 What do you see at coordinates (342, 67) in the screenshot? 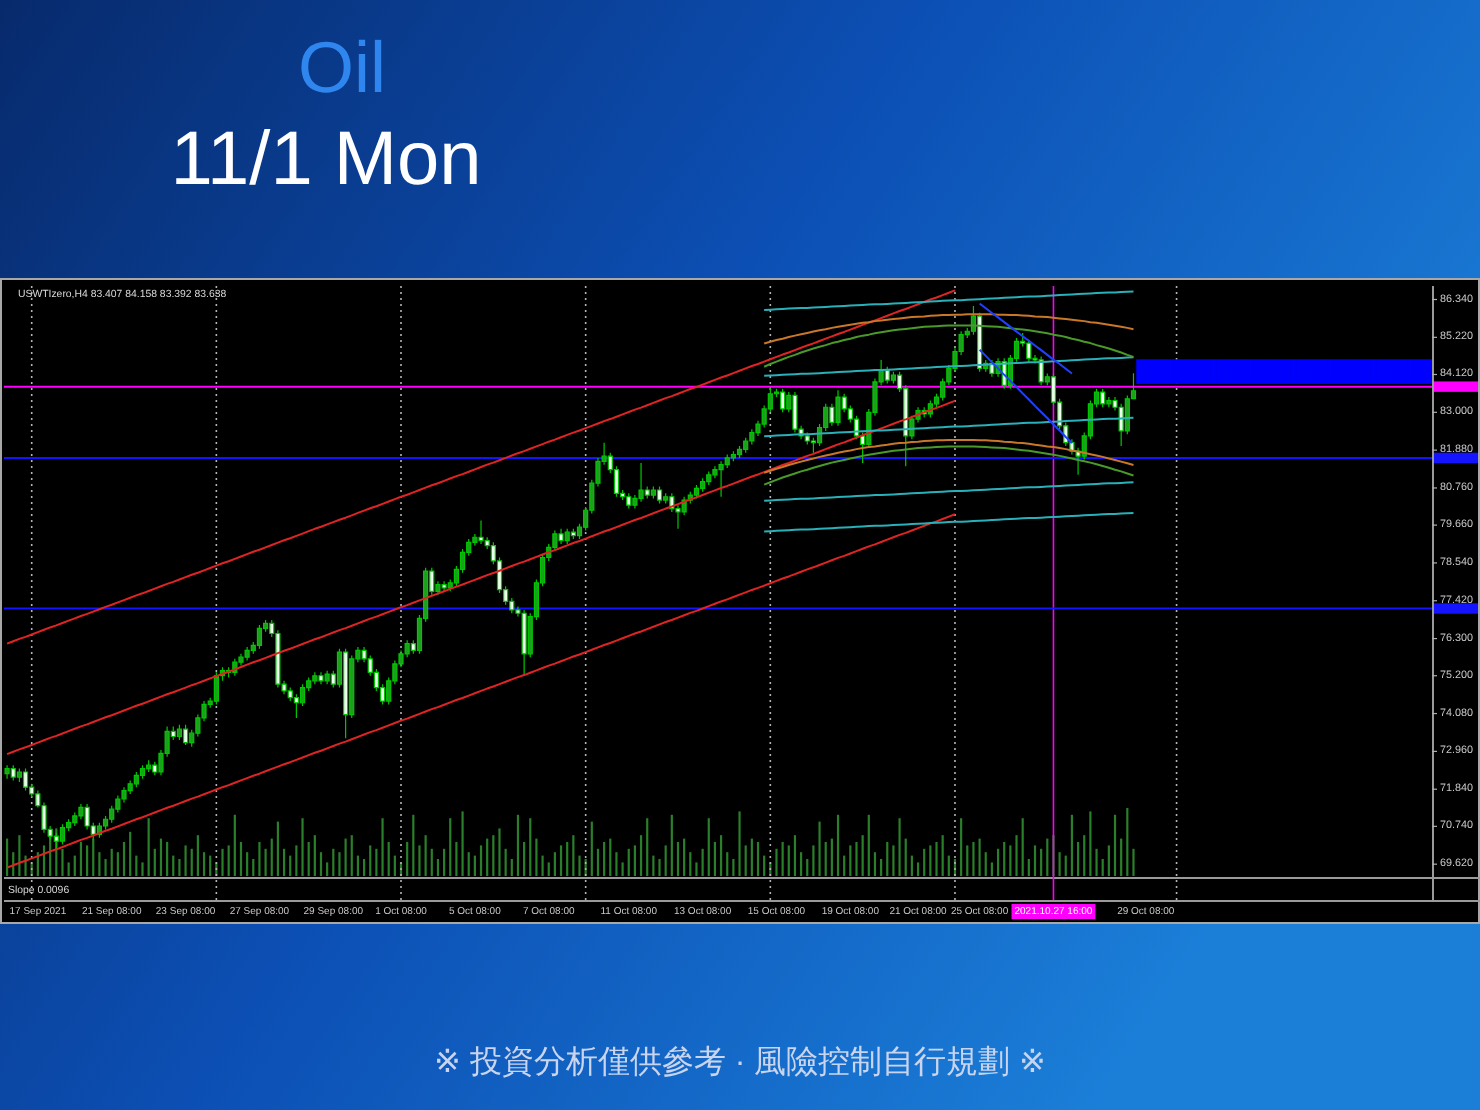
I see `title: Oil` at bounding box center [342, 67].